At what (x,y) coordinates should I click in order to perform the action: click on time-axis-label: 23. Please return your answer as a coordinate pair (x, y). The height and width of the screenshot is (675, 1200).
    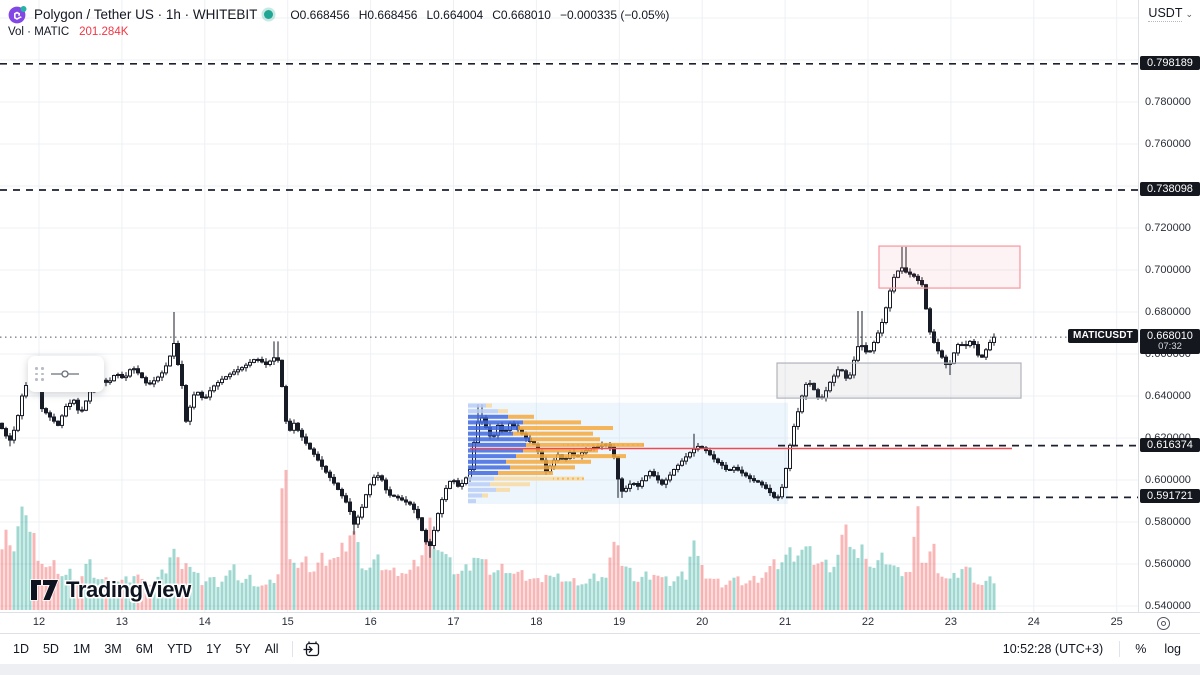
    Looking at the image, I should click on (951, 622).